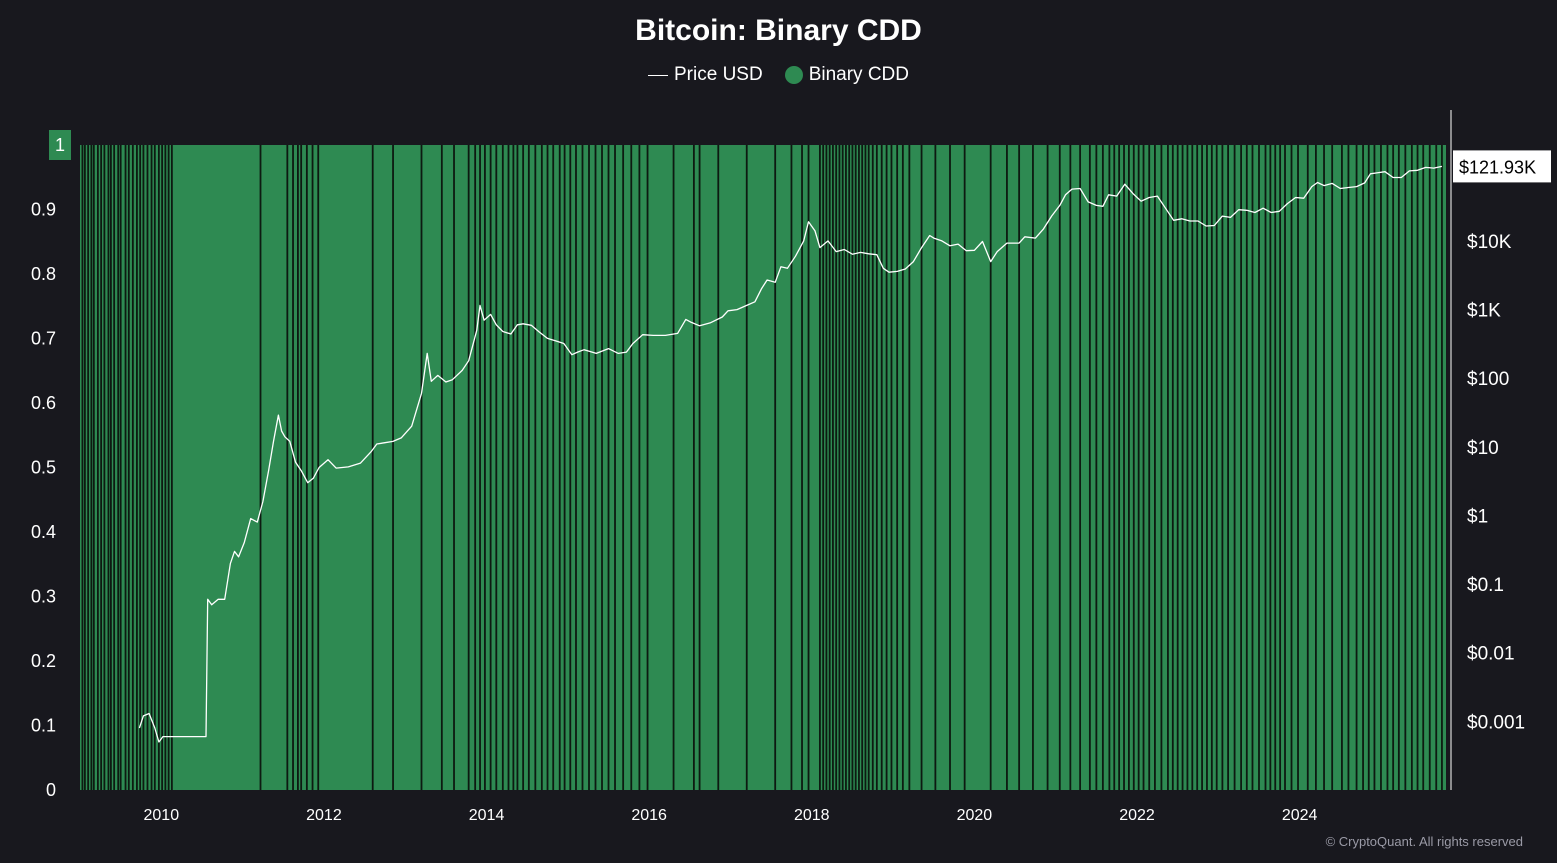 This screenshot has height=863, width=1557. What do you see at coordinates (487, 815) in the screenshot?
I see `x-axis-tick-label: 2014` at bounding box center [487, 815].